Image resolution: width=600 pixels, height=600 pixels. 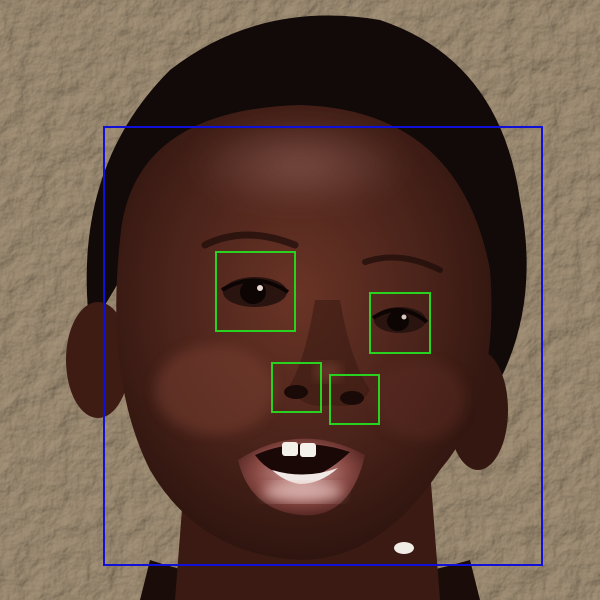 I want to click on left-eye, so click(x=255, y=292).